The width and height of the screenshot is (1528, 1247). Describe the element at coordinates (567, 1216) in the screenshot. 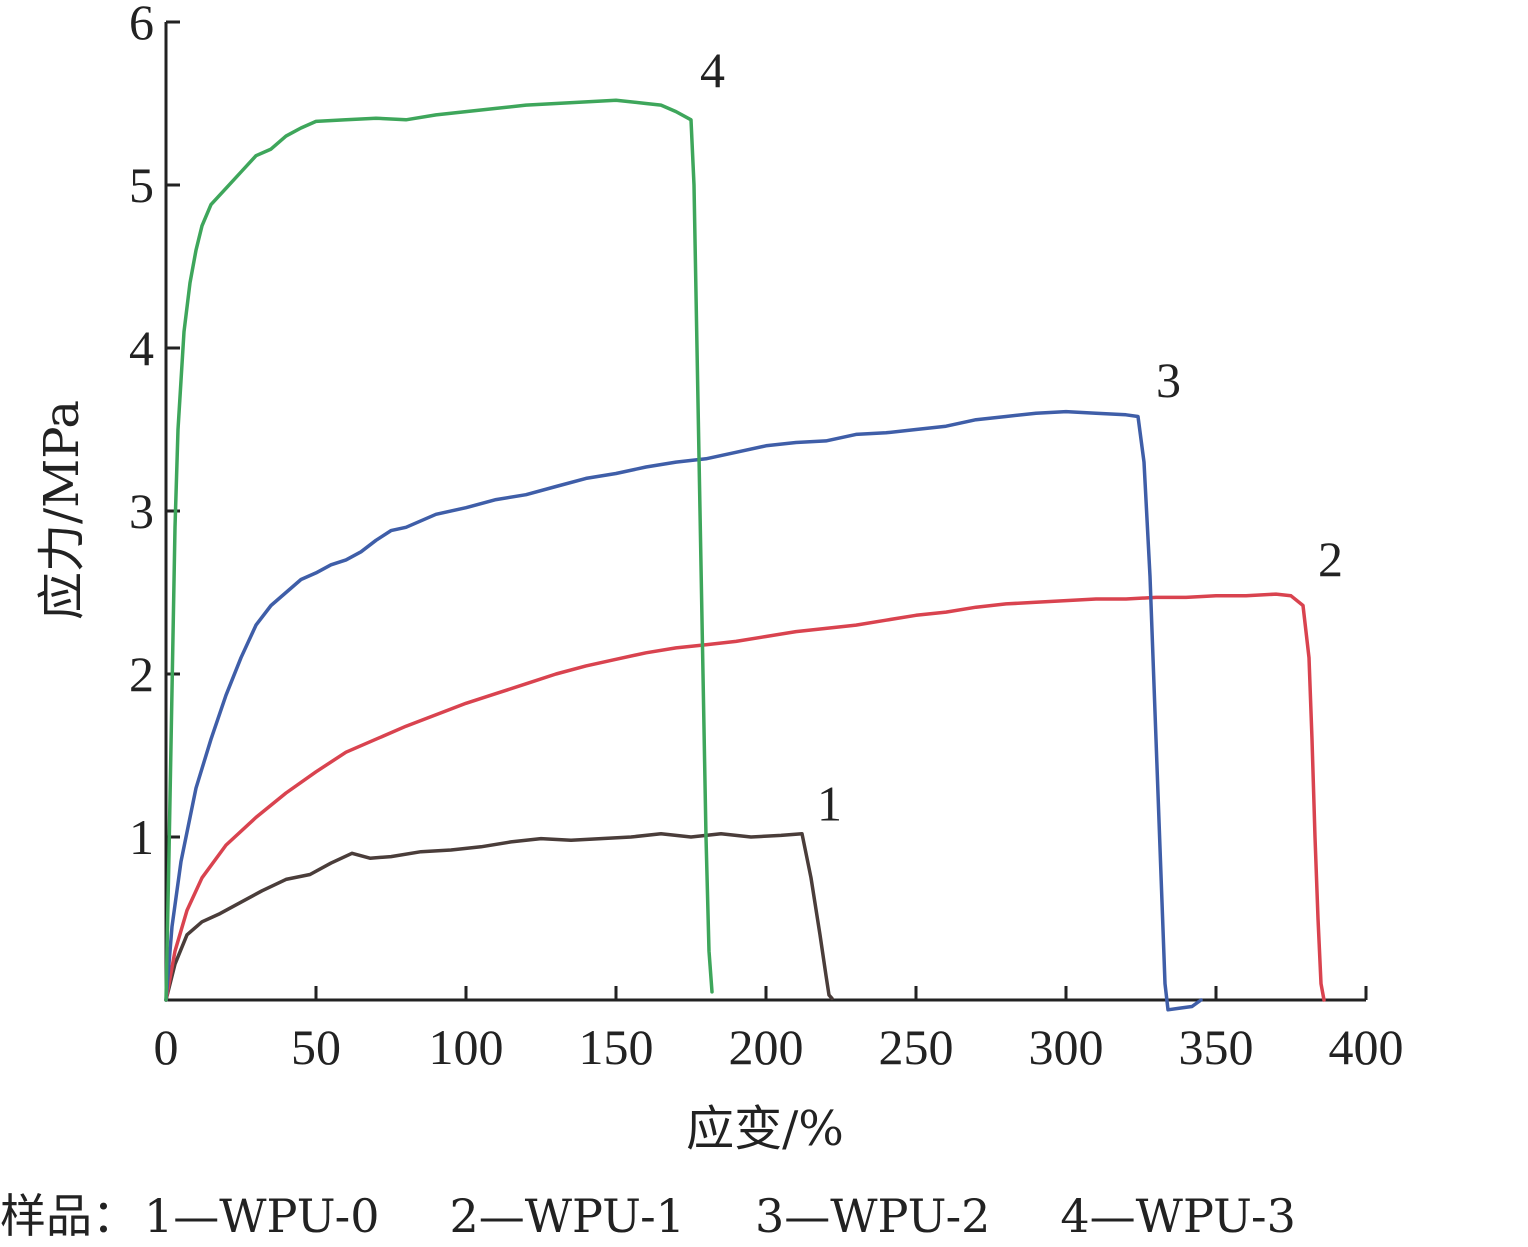

I see `caption-item-2: 2—WPU-1` at that location.